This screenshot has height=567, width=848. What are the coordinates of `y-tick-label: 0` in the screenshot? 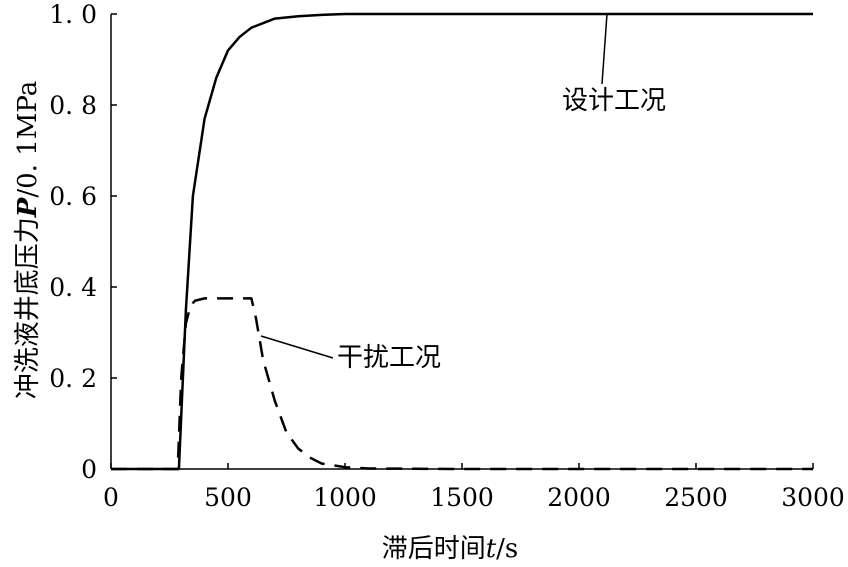 It's located at (89, 469).